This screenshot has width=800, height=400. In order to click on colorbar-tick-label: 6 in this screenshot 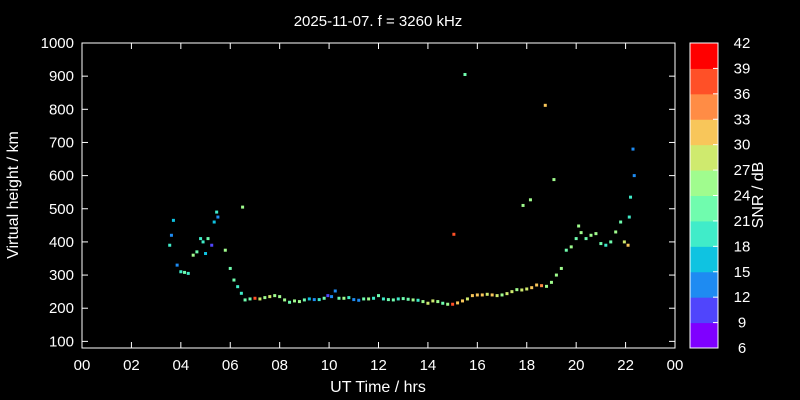, I will do `click(742, 348)`.